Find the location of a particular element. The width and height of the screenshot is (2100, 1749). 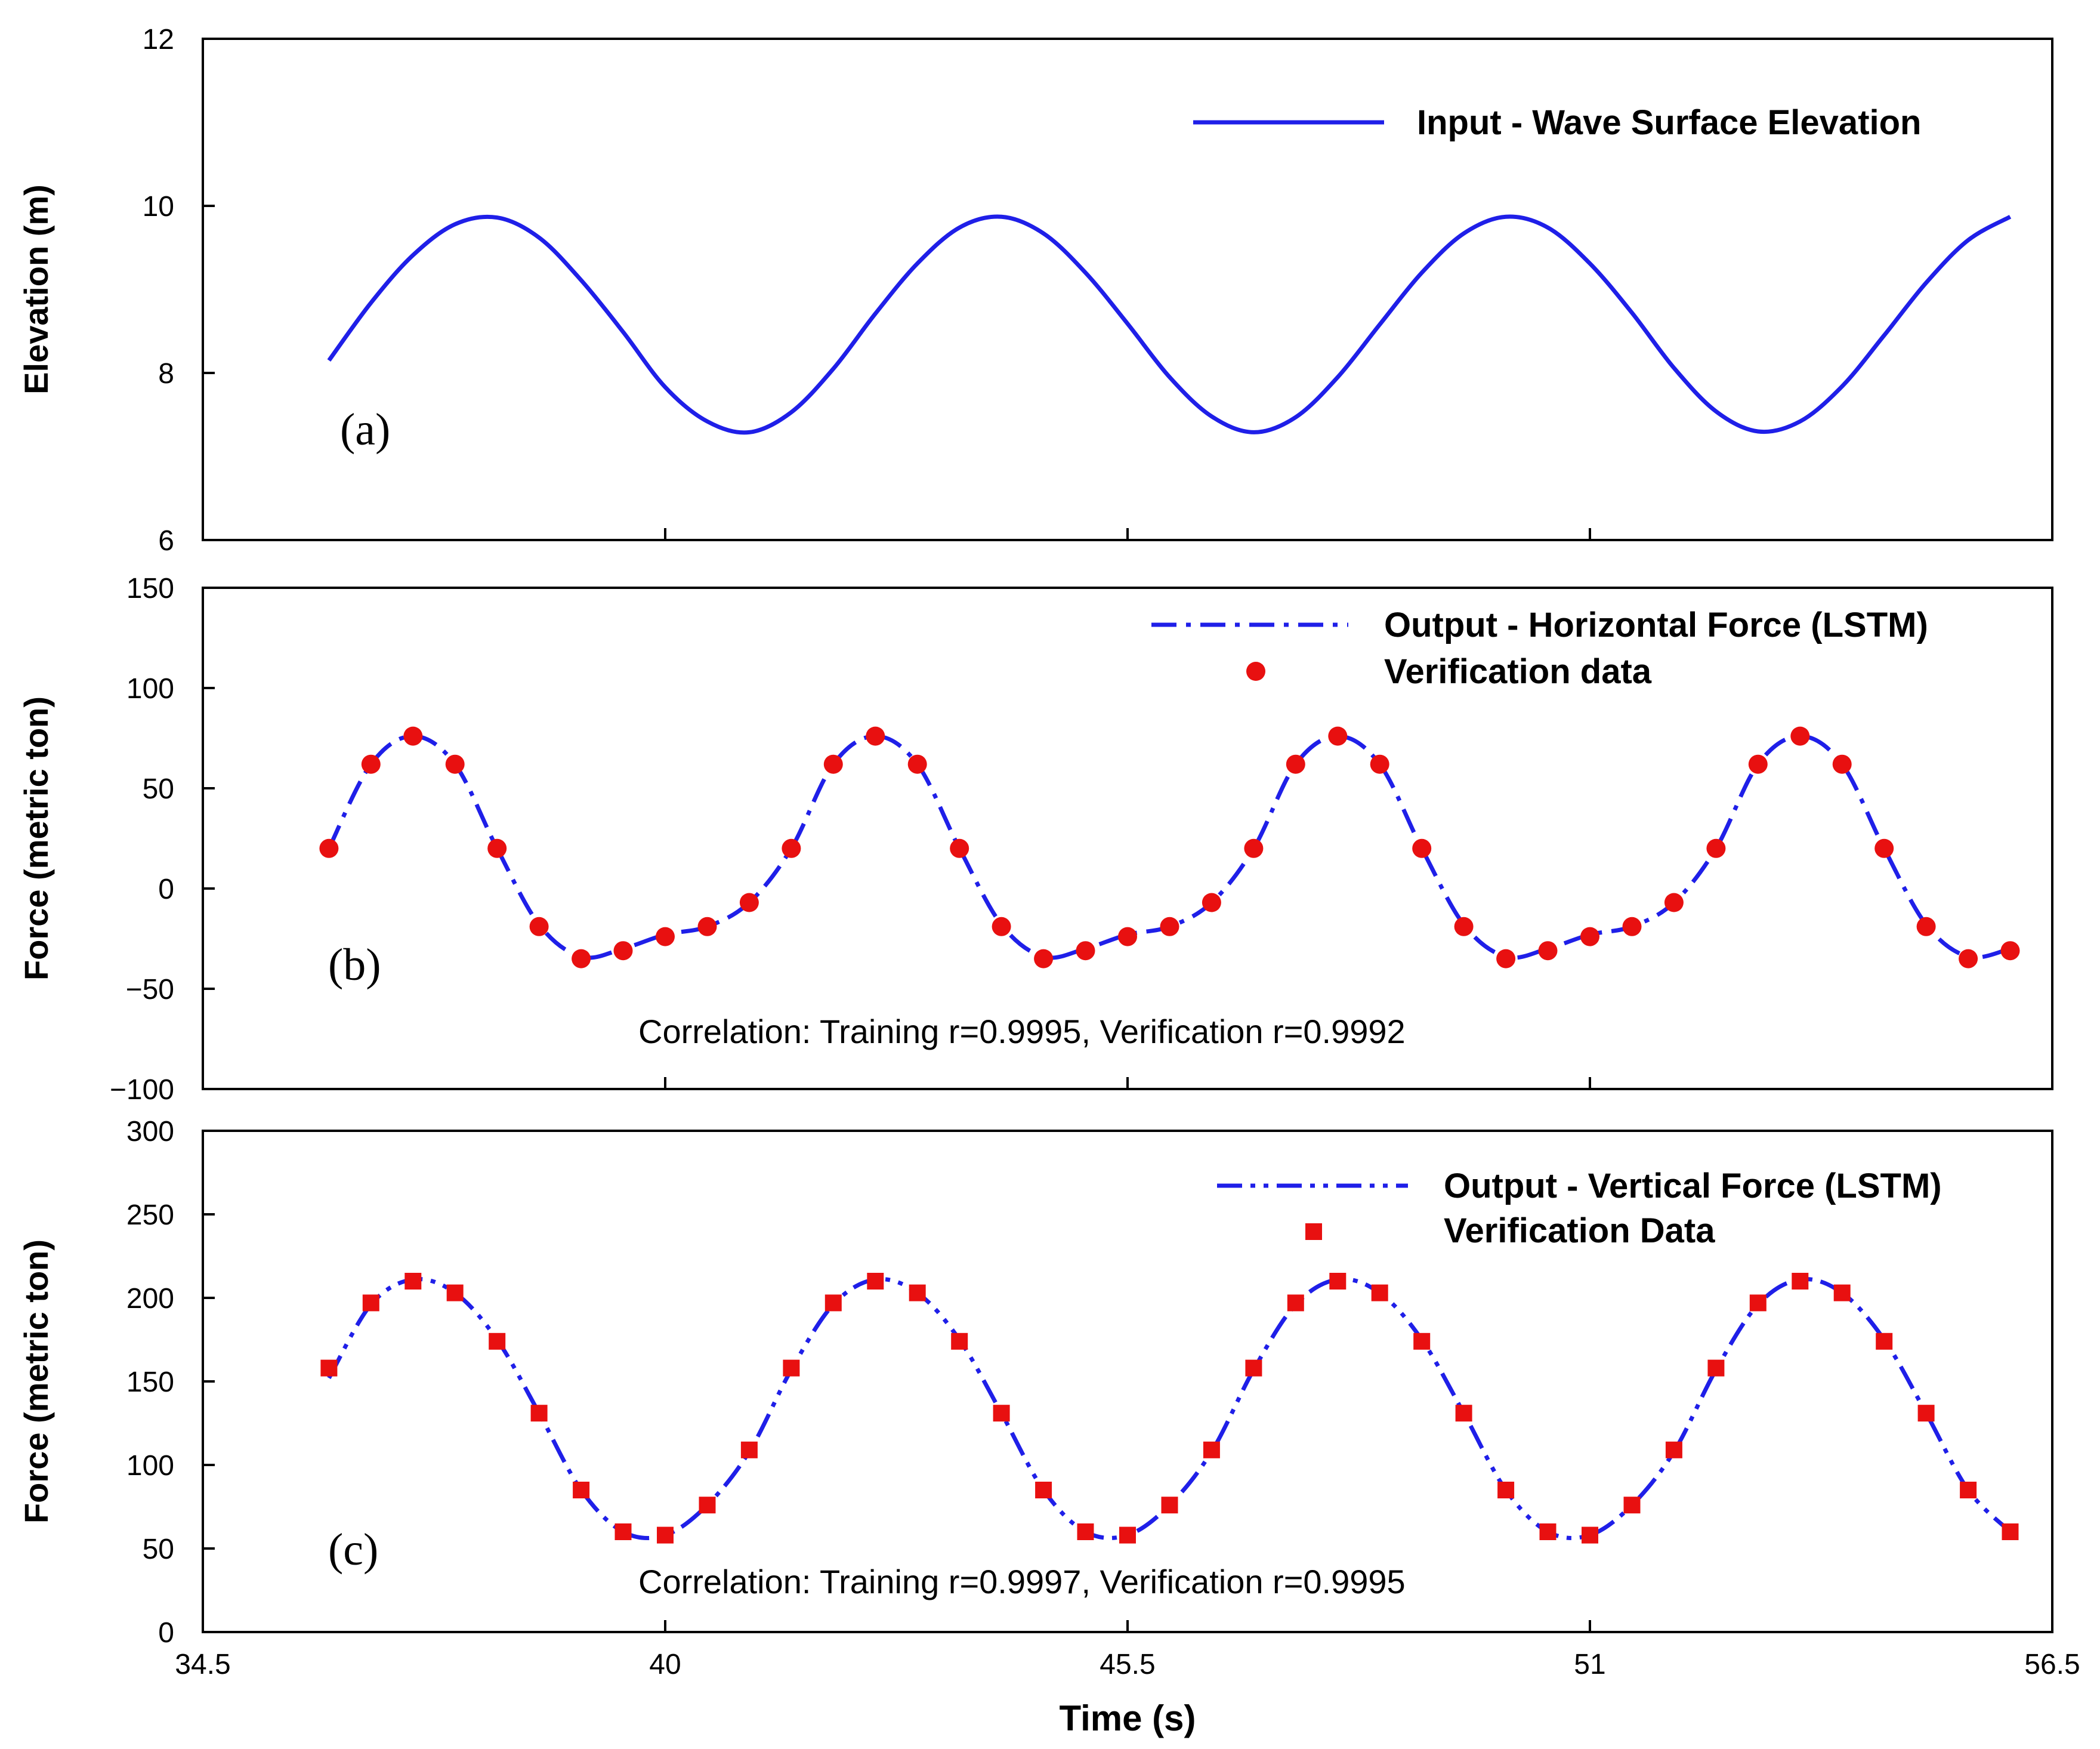

panel-b-ytick-label: 100 is located at coordinates (150, 689).